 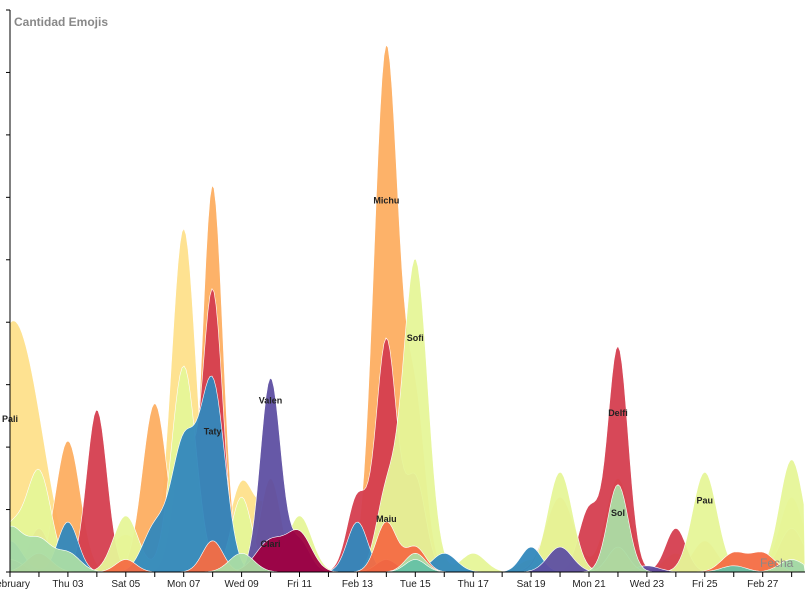 I want to click on series-label-michu: Michu, so click(x=386, y=201).